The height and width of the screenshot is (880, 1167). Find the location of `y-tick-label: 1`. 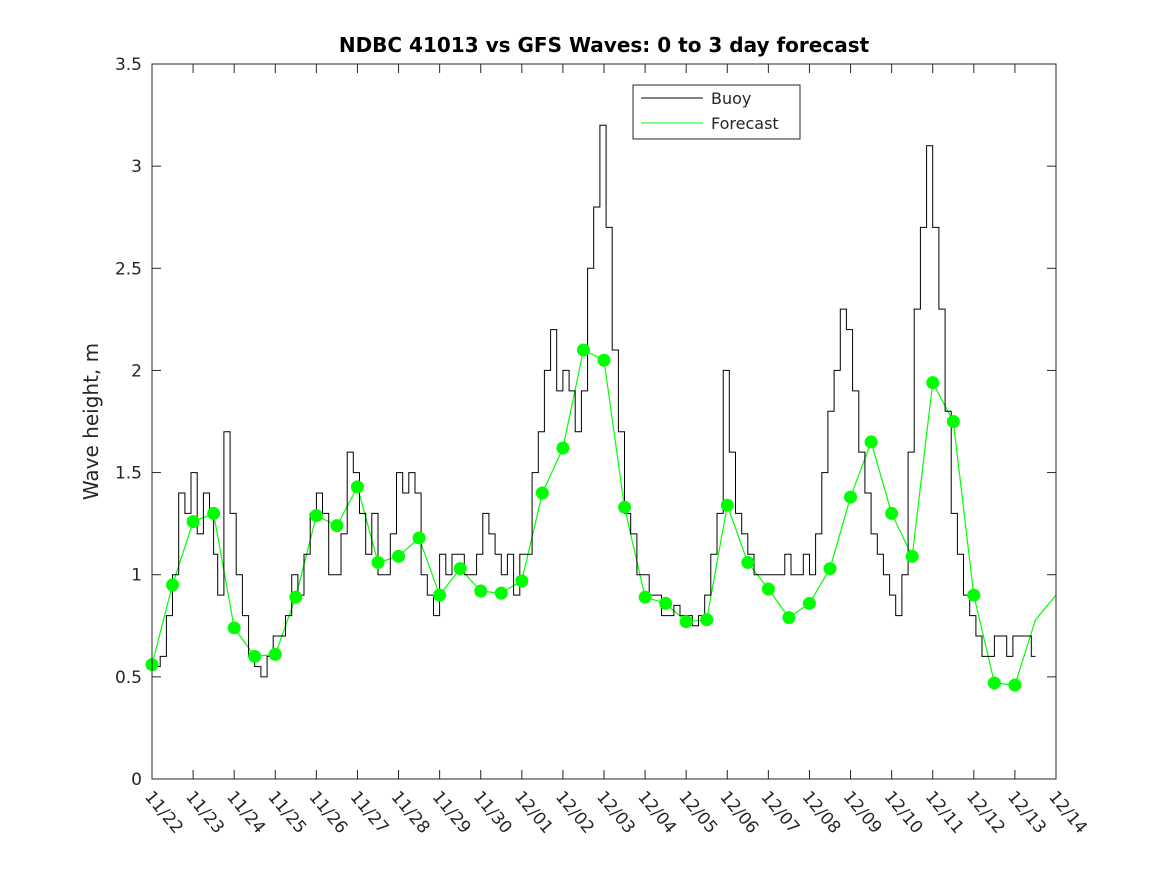

y-tick-label: 1 is located at coordinates (136, 576).